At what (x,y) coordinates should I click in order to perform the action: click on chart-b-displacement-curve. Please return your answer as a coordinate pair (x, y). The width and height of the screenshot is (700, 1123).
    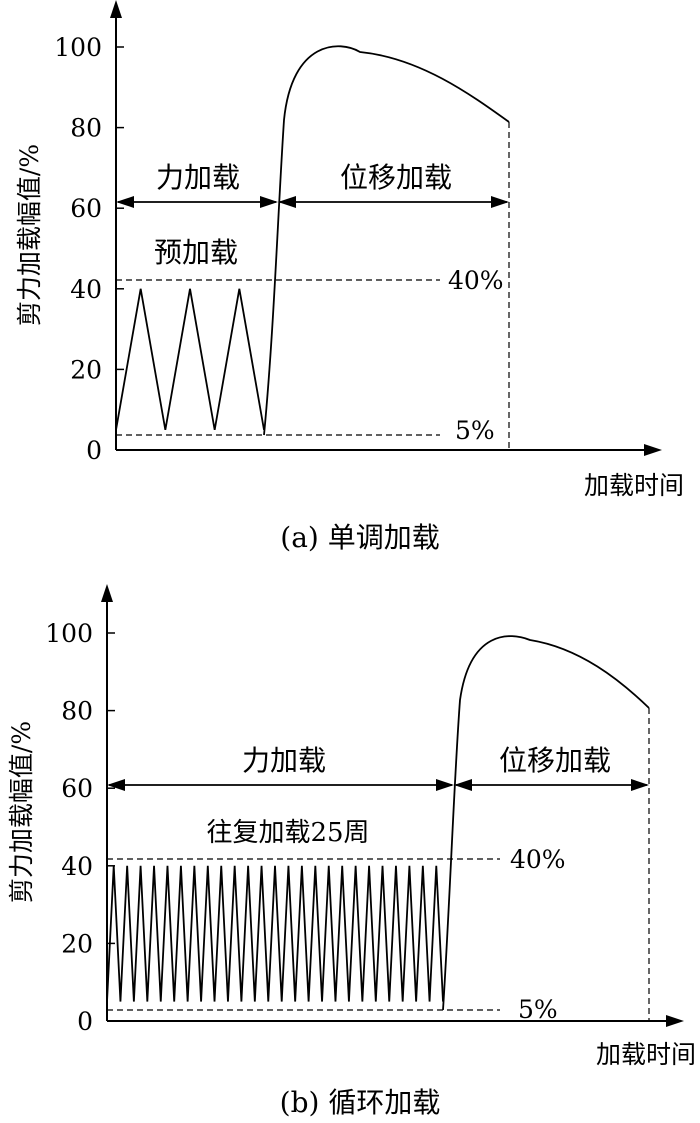
    Looking at the image, I should click on (546, 823).